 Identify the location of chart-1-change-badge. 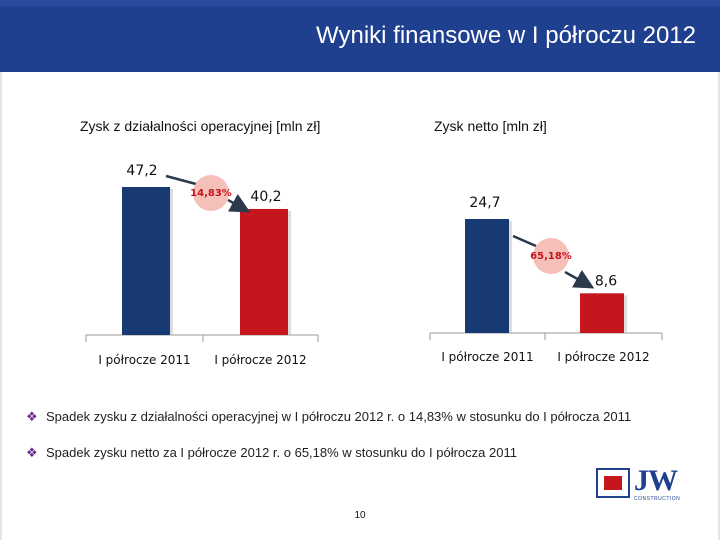
(211, 193).